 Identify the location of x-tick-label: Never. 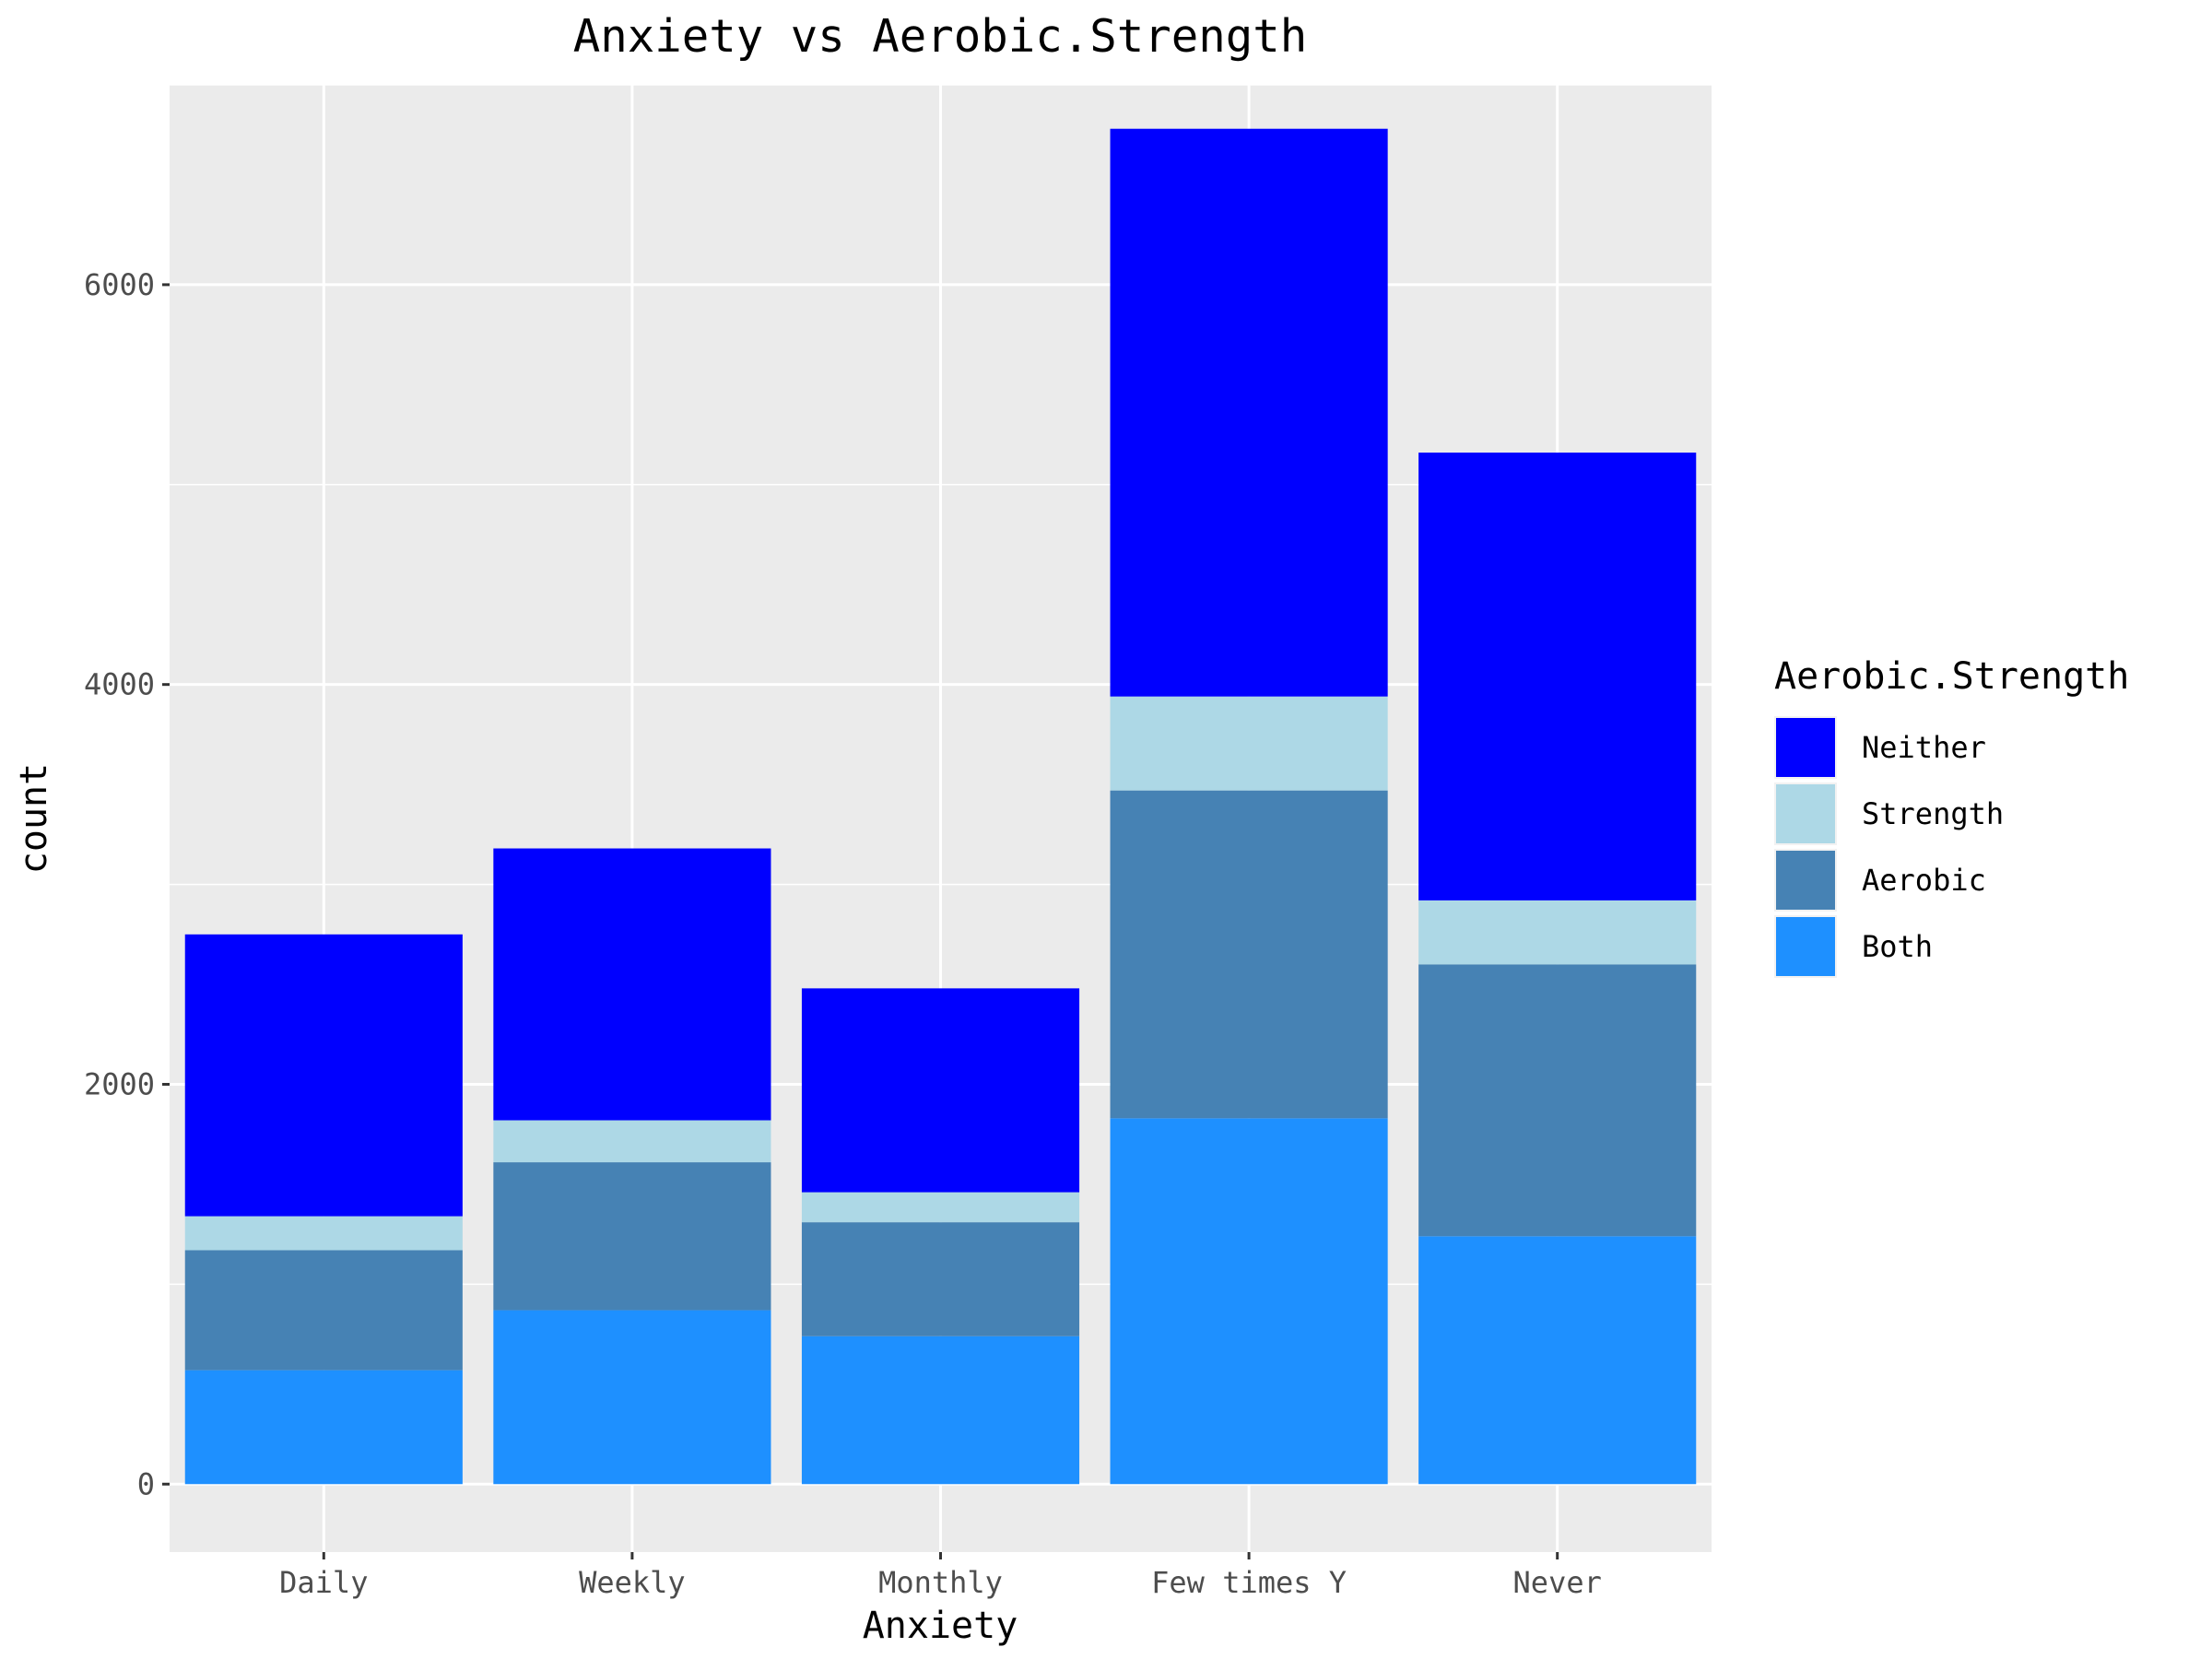
(1557, 1582).